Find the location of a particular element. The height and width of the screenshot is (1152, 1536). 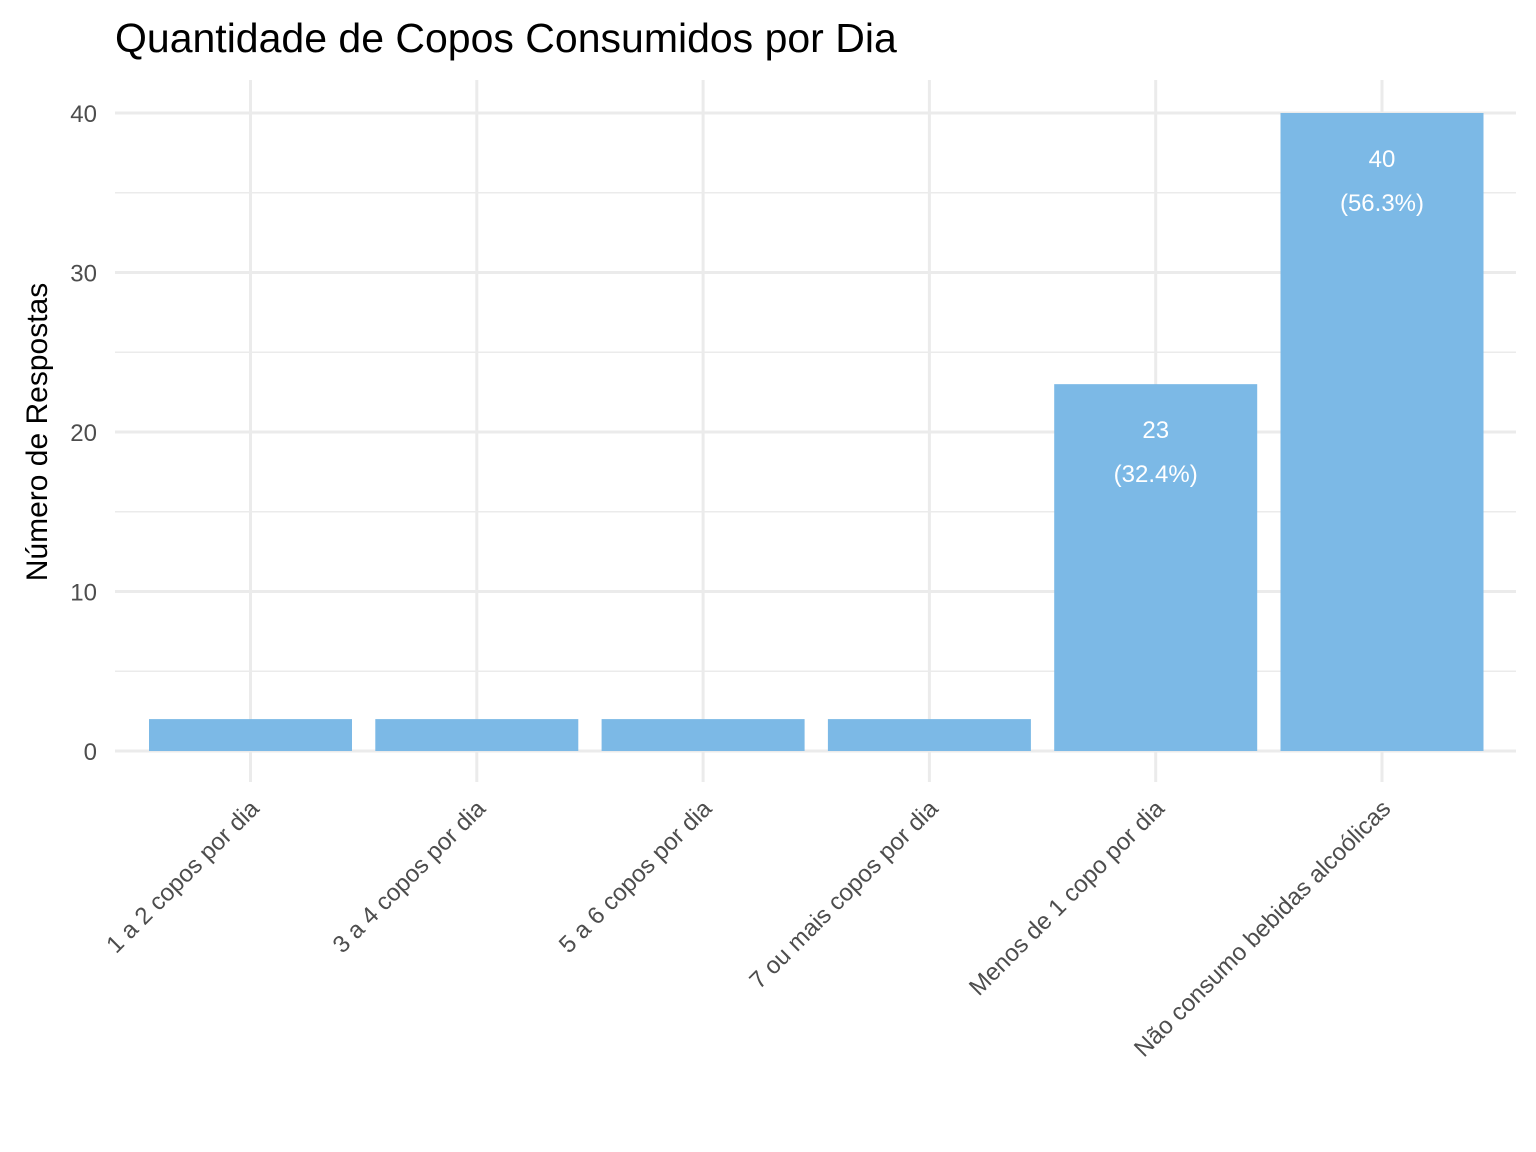

y-tick-label: 30 is located at coordinates (83, 274).